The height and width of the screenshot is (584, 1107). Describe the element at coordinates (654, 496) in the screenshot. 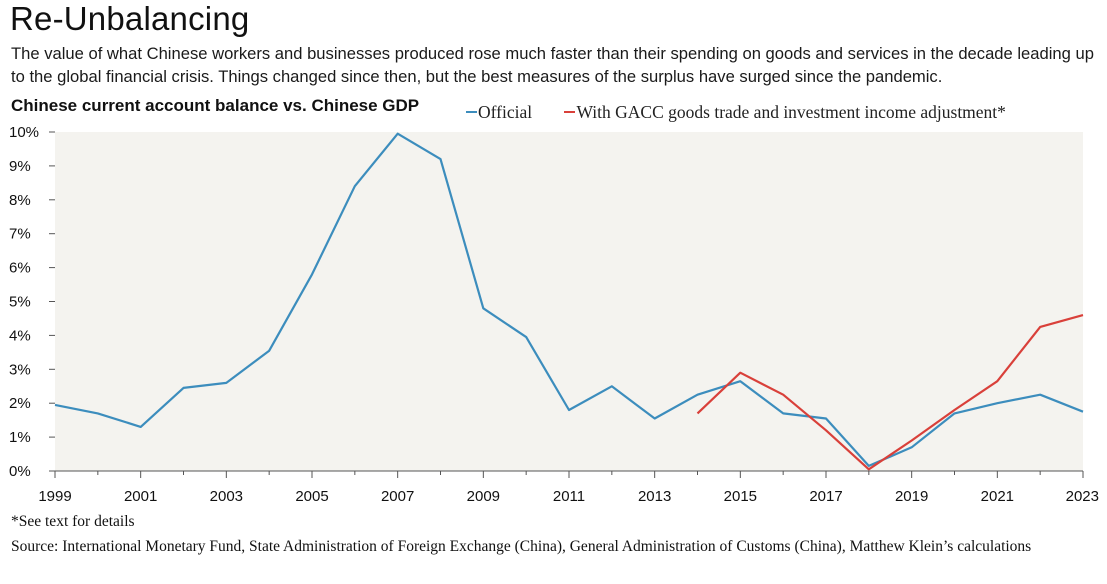

I see `x-tick-label: 2013` at that location.